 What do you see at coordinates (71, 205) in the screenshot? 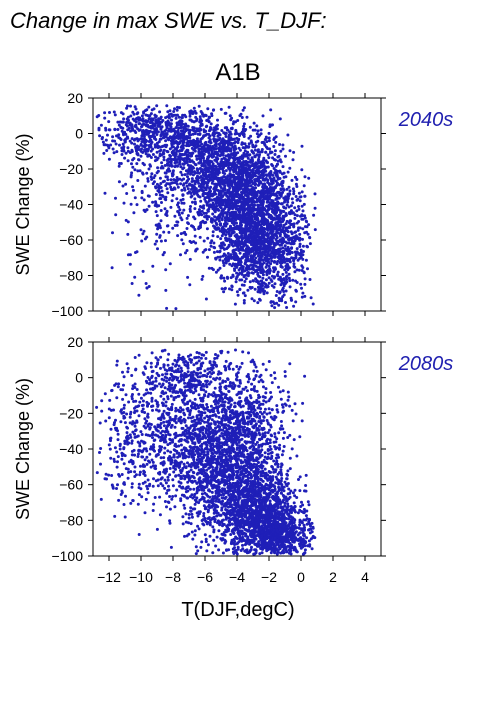
I see `y-tick-label: −40` at bounding box center [71, 205].